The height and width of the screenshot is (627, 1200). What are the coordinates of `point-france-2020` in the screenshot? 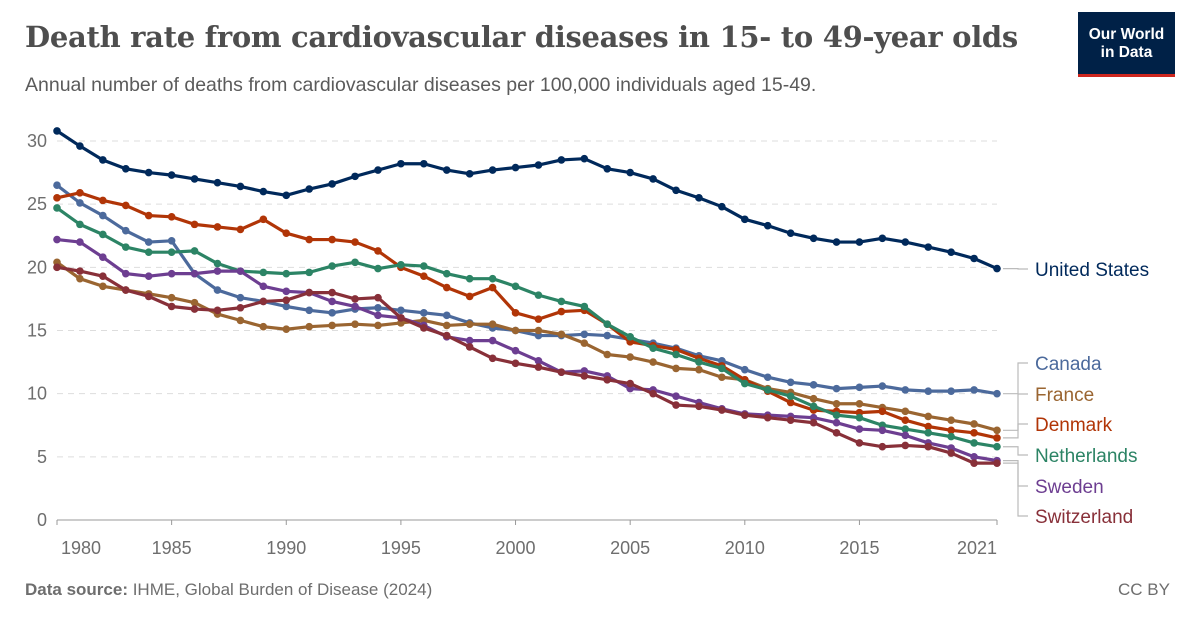 It's located at (974, 424).